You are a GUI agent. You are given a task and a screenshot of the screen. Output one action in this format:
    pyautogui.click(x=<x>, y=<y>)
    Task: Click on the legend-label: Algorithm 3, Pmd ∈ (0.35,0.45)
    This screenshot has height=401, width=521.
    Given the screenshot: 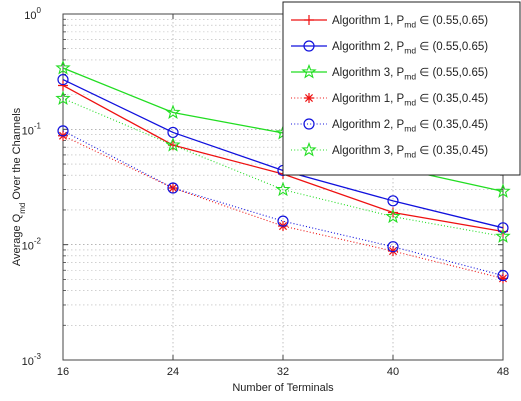 What is the action you would take?
    pyautogui.click(x=410, y=152)
    